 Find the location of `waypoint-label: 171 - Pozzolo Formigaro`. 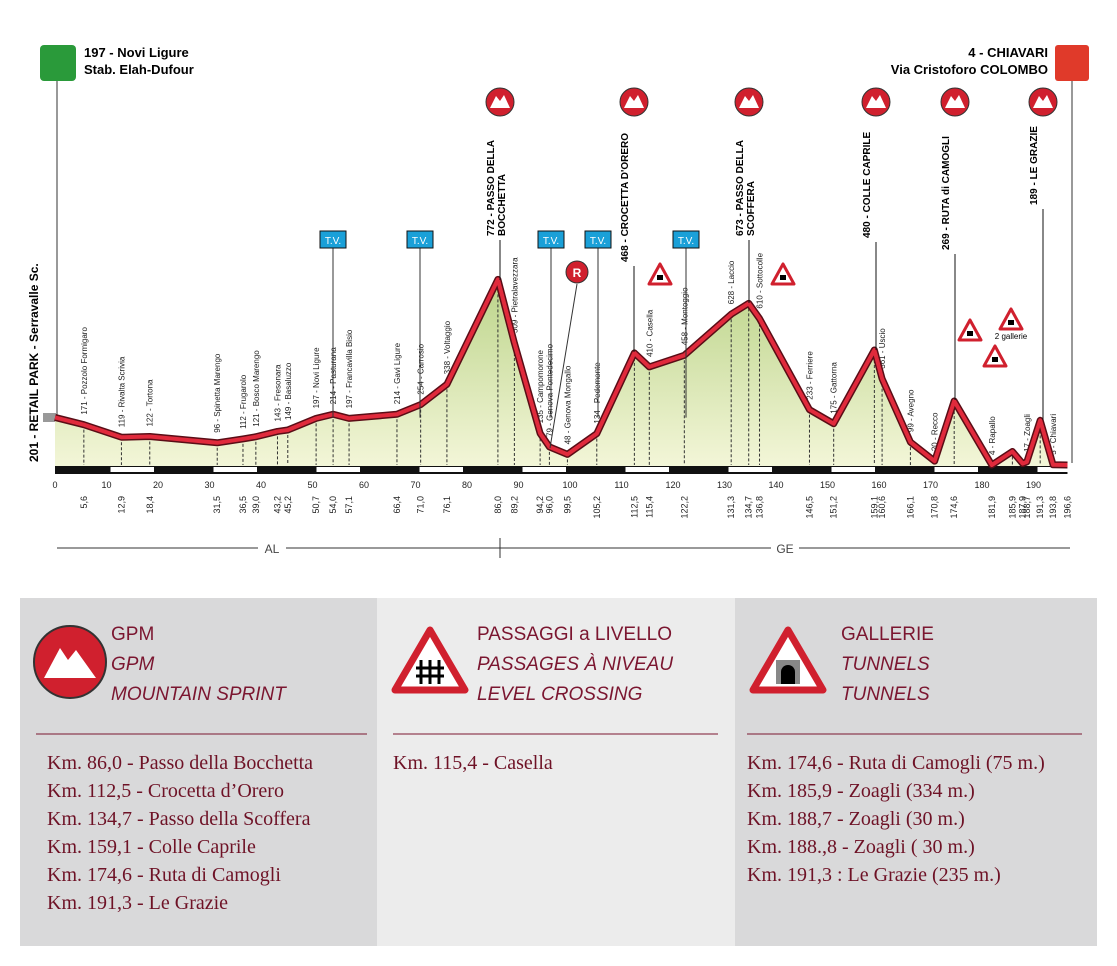

waypoint-label: 171 - Pozzolo Formigaro is located at coordinates (84, 371).